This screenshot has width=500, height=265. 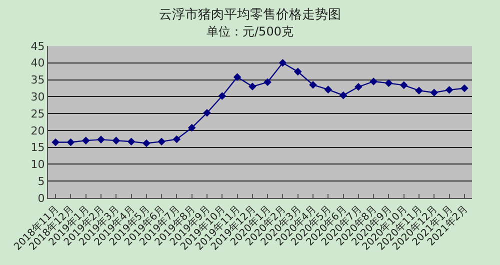 I want to click on y-tick-label: 35, so click(x=37, y=80).